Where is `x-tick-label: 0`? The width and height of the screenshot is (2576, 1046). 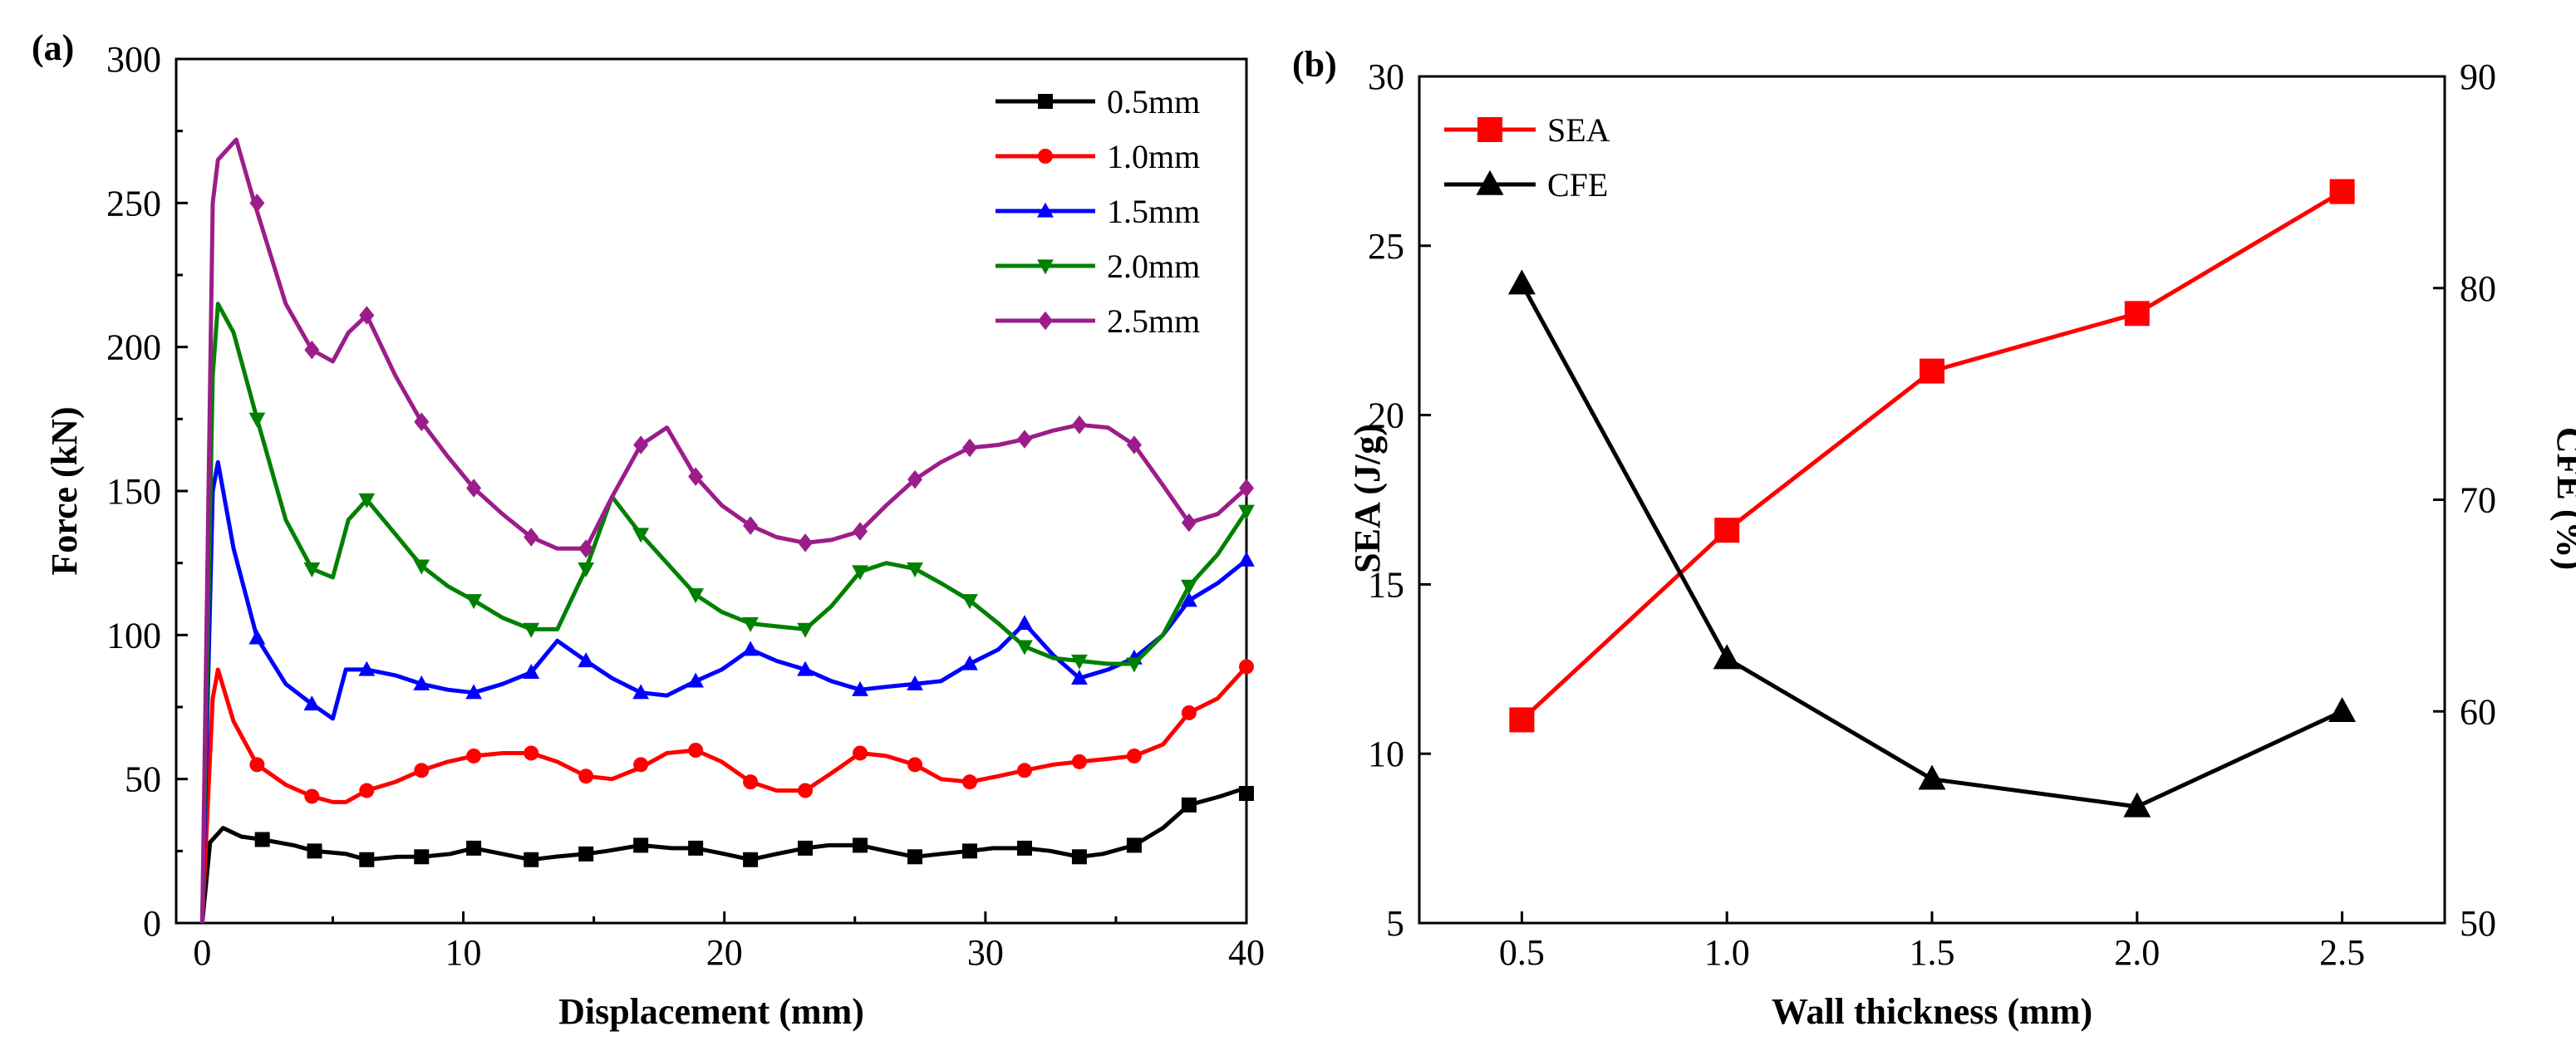
x-tick-label: 0 is located at coordinates (202, 952).